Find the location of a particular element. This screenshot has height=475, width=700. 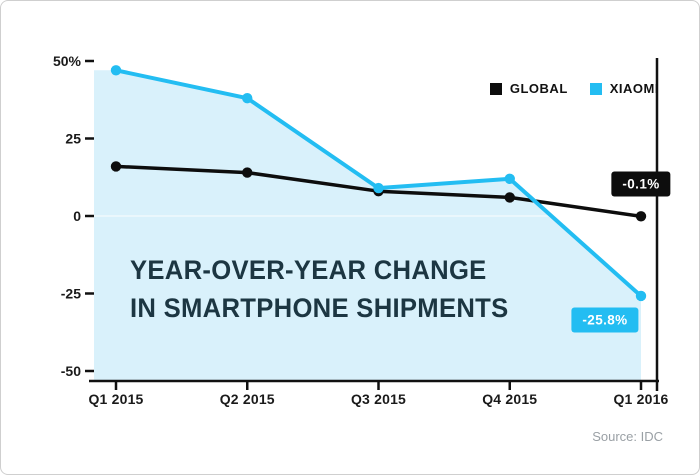

x-tick-label: Q2 2015 is located at coordinates (247, 399).